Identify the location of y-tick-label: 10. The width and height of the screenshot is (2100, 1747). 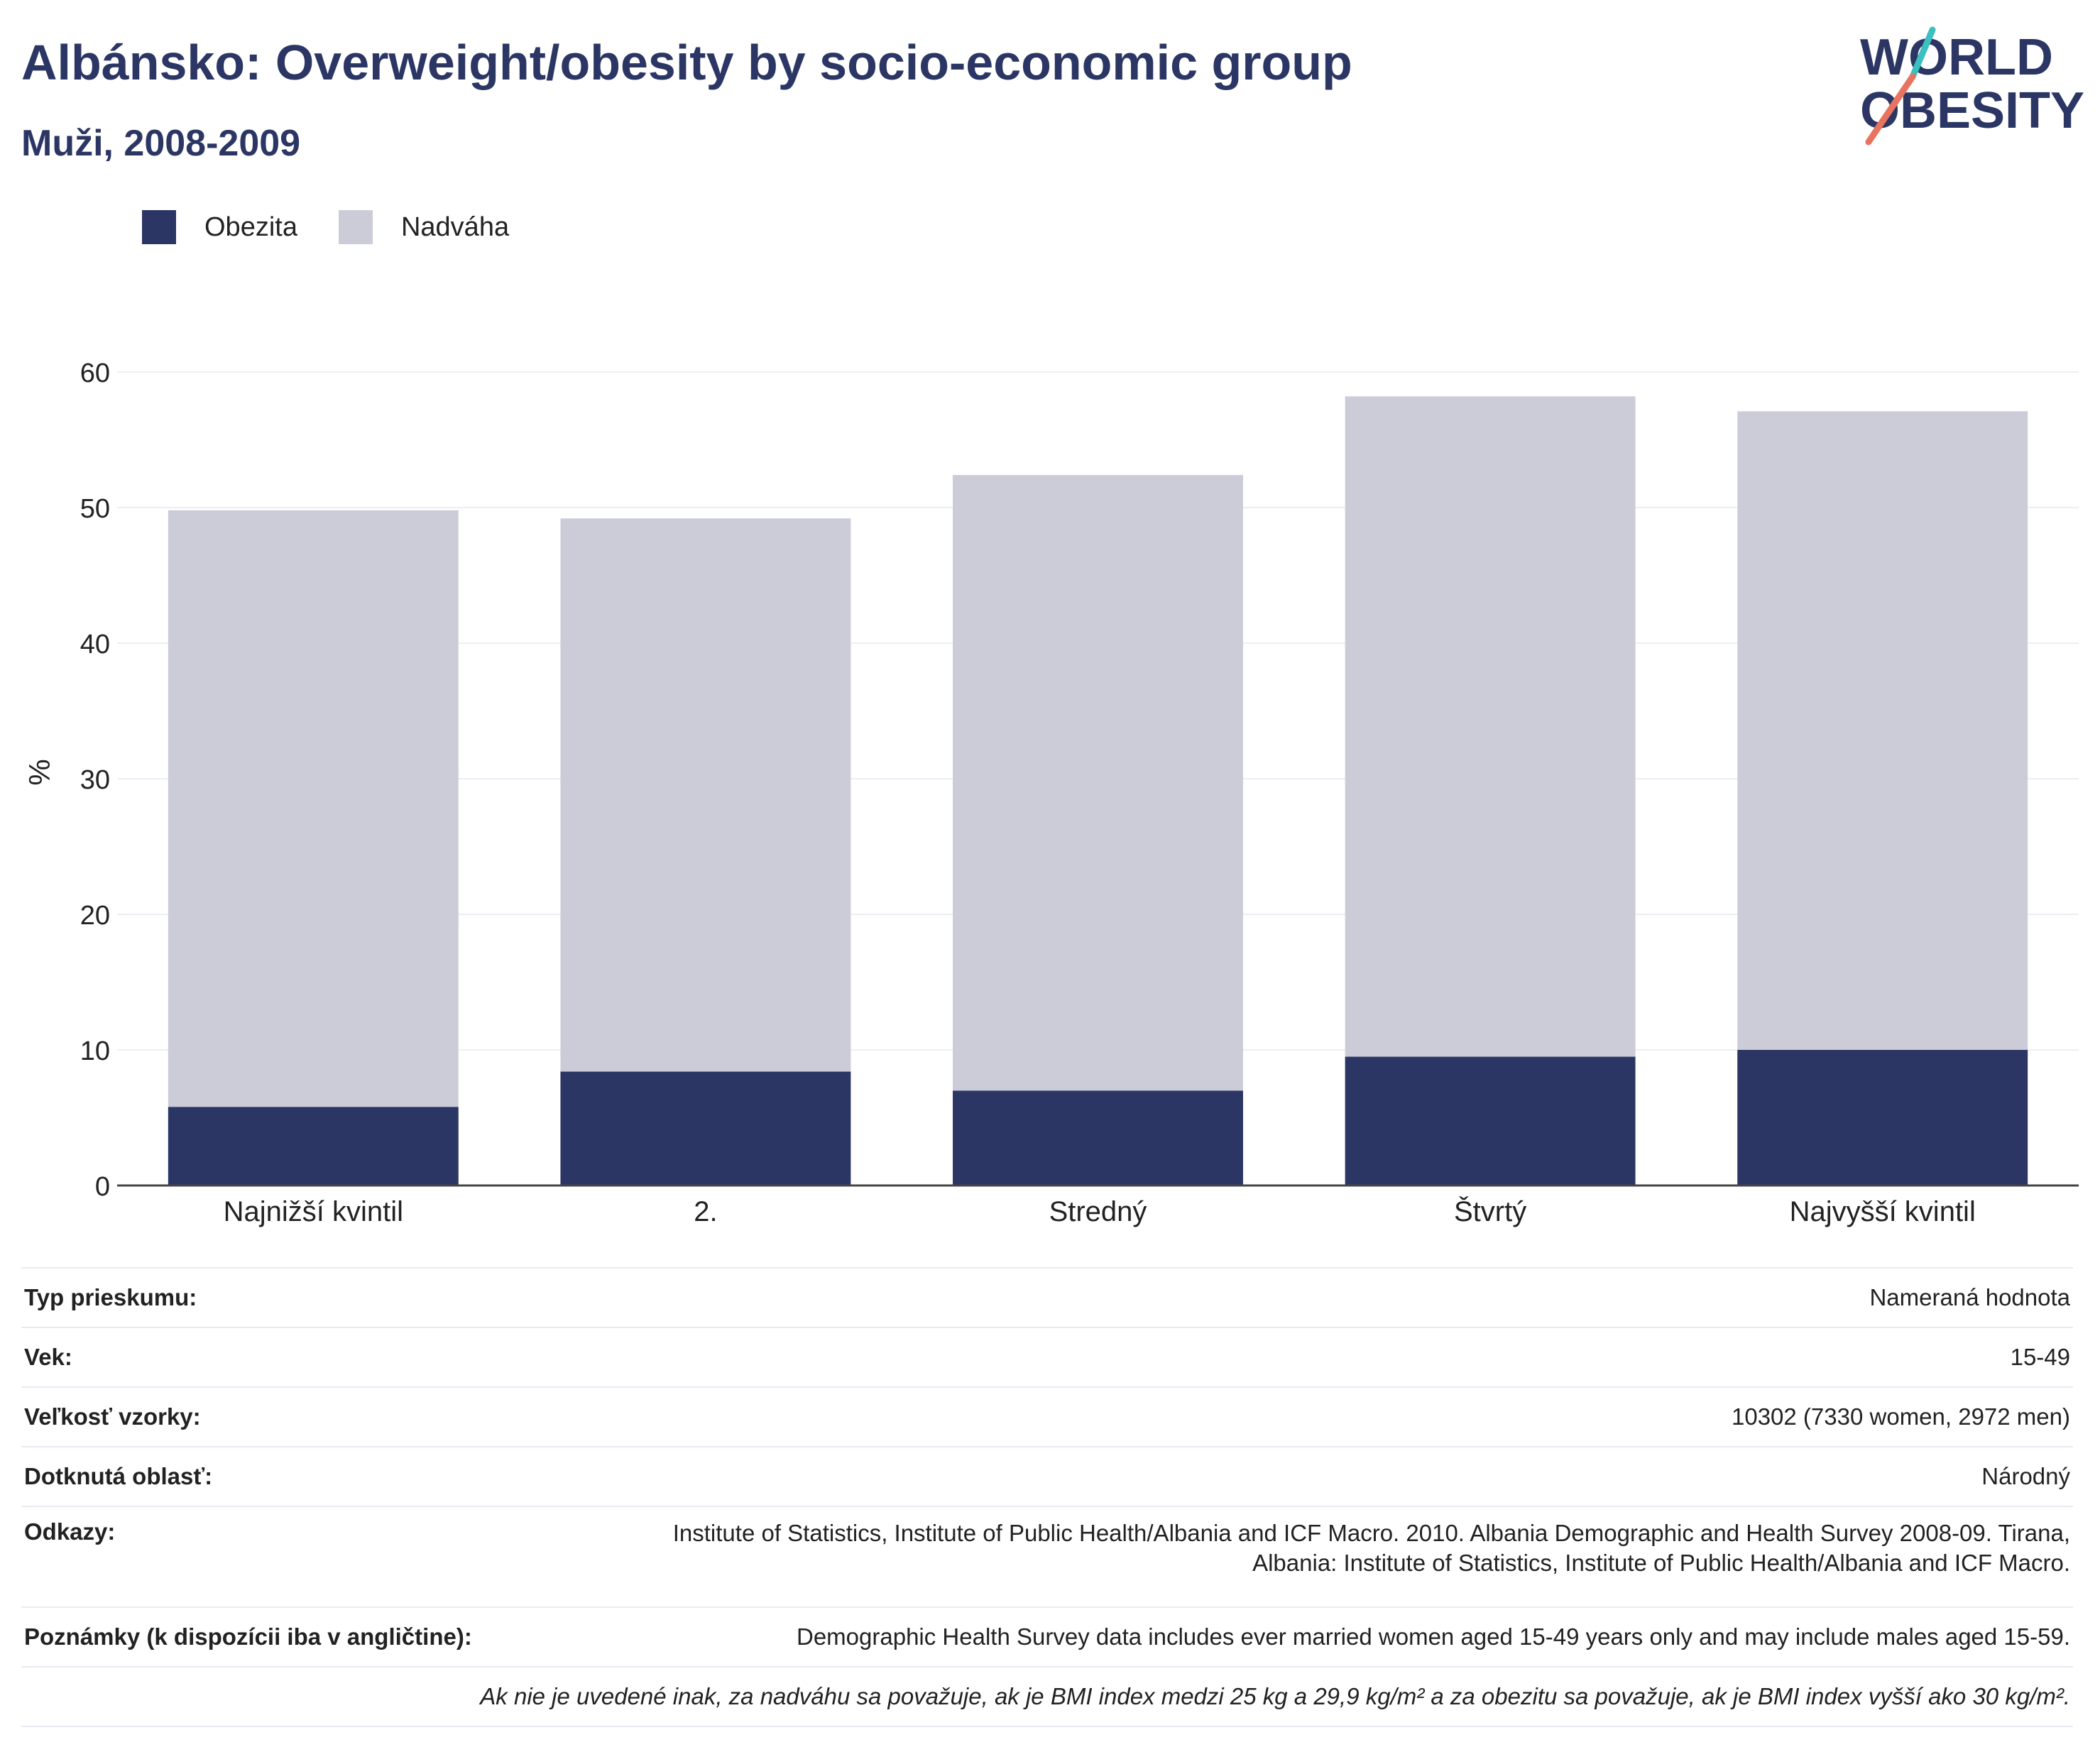
(95, 1051).